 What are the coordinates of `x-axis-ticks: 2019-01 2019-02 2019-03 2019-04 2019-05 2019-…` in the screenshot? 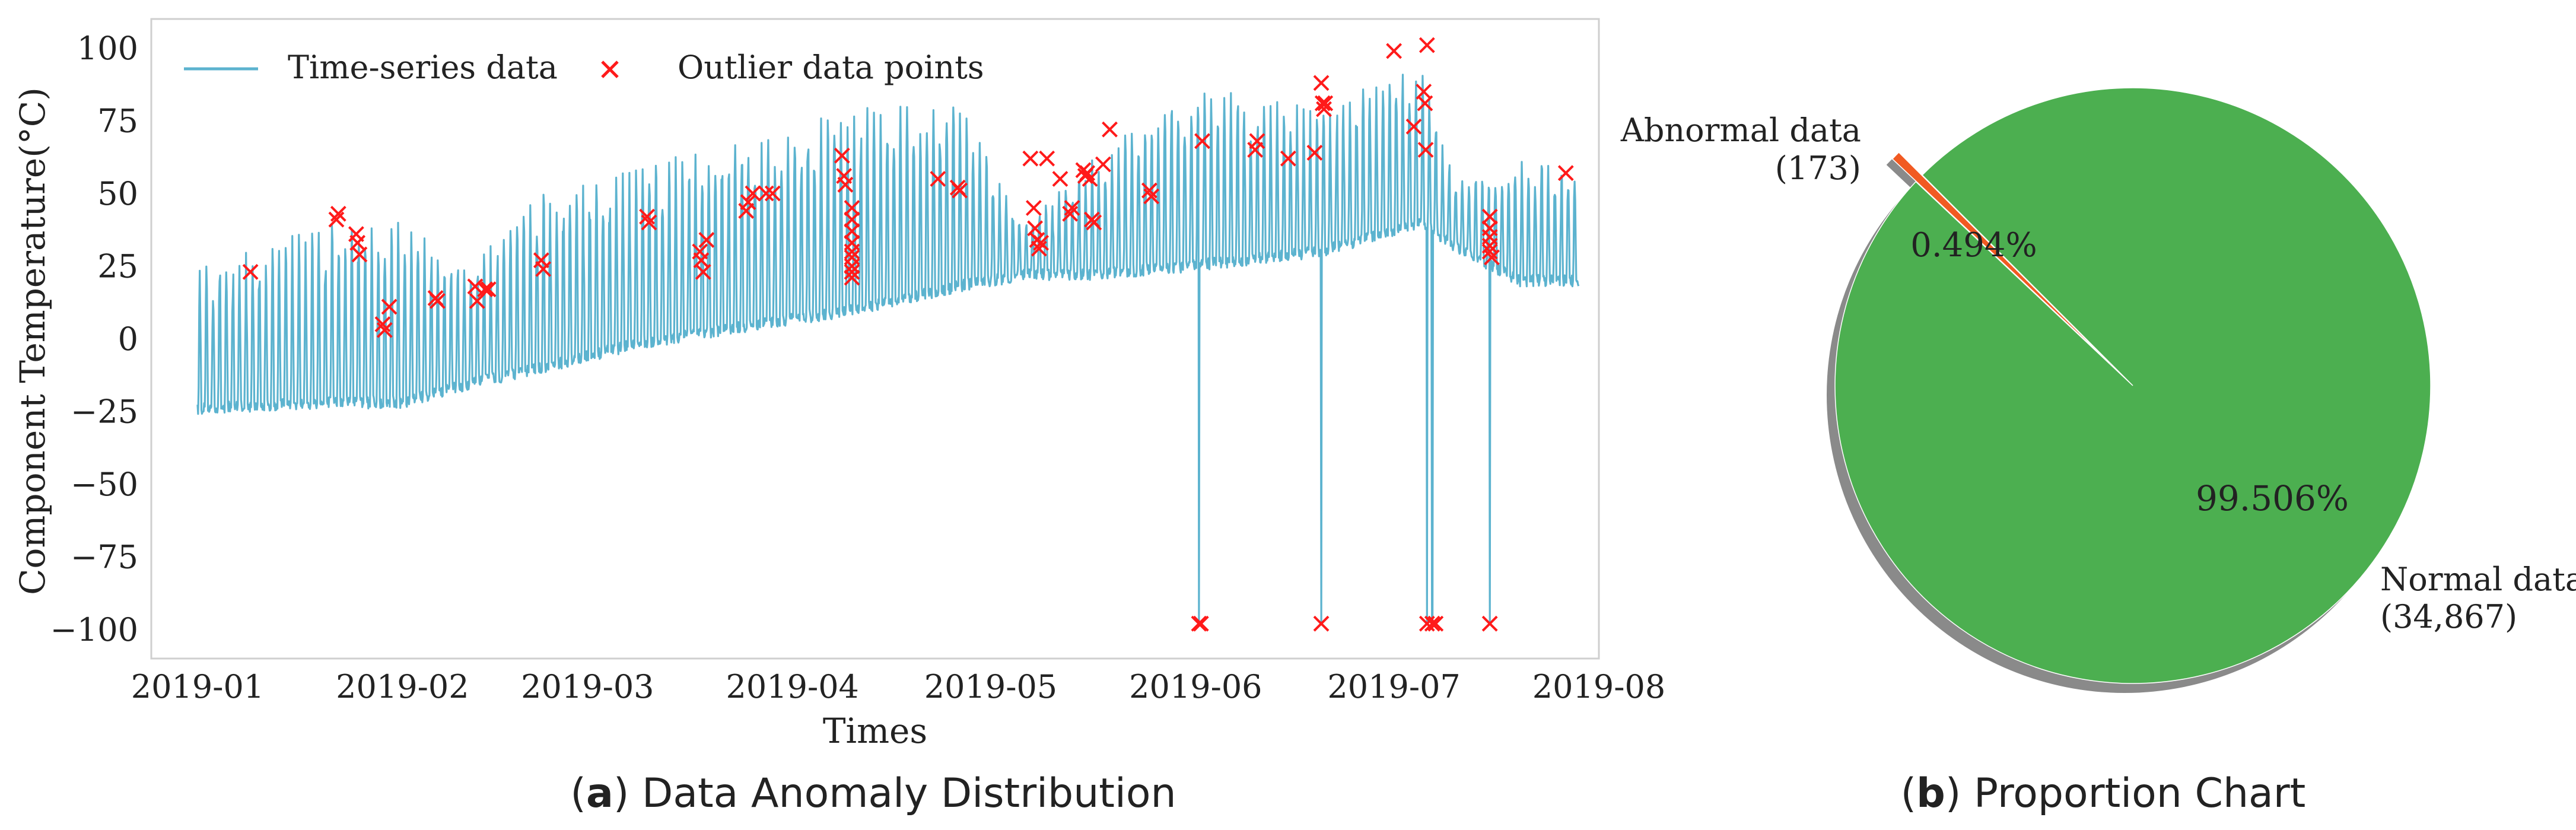 It's located at (898, 686).